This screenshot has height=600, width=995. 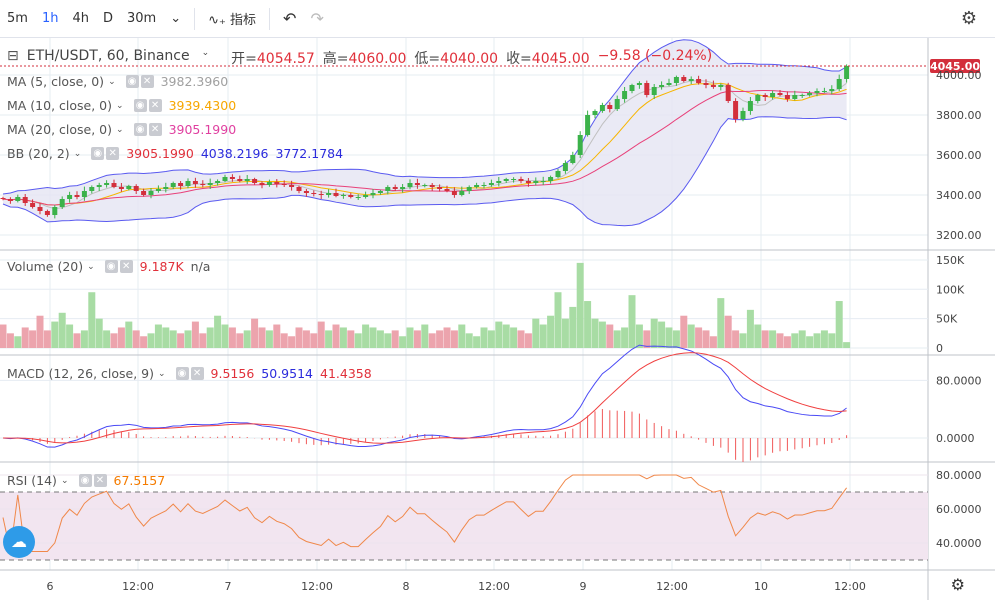 I want to click on legend-ma10: MA (10, close, 0) ⌄ ◉ ✕ 3939.4300, so click(x=121, y=105).